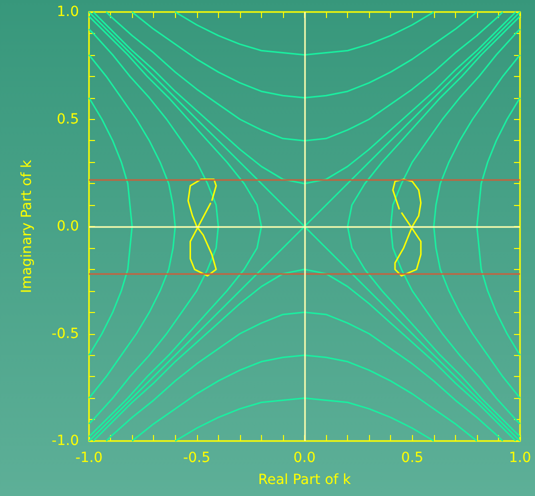 The width and height of the screenshot is (535, 496). What do you see at coordinates (520, 458) in the screenshot?
I see `x-tick-label: 1.0` at bounding box center [520, 458].